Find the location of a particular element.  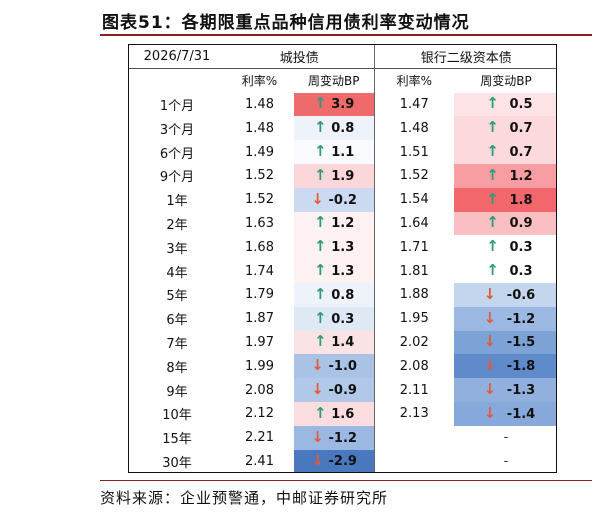

term-cell: 7年 is located at coordinates (177, 344).